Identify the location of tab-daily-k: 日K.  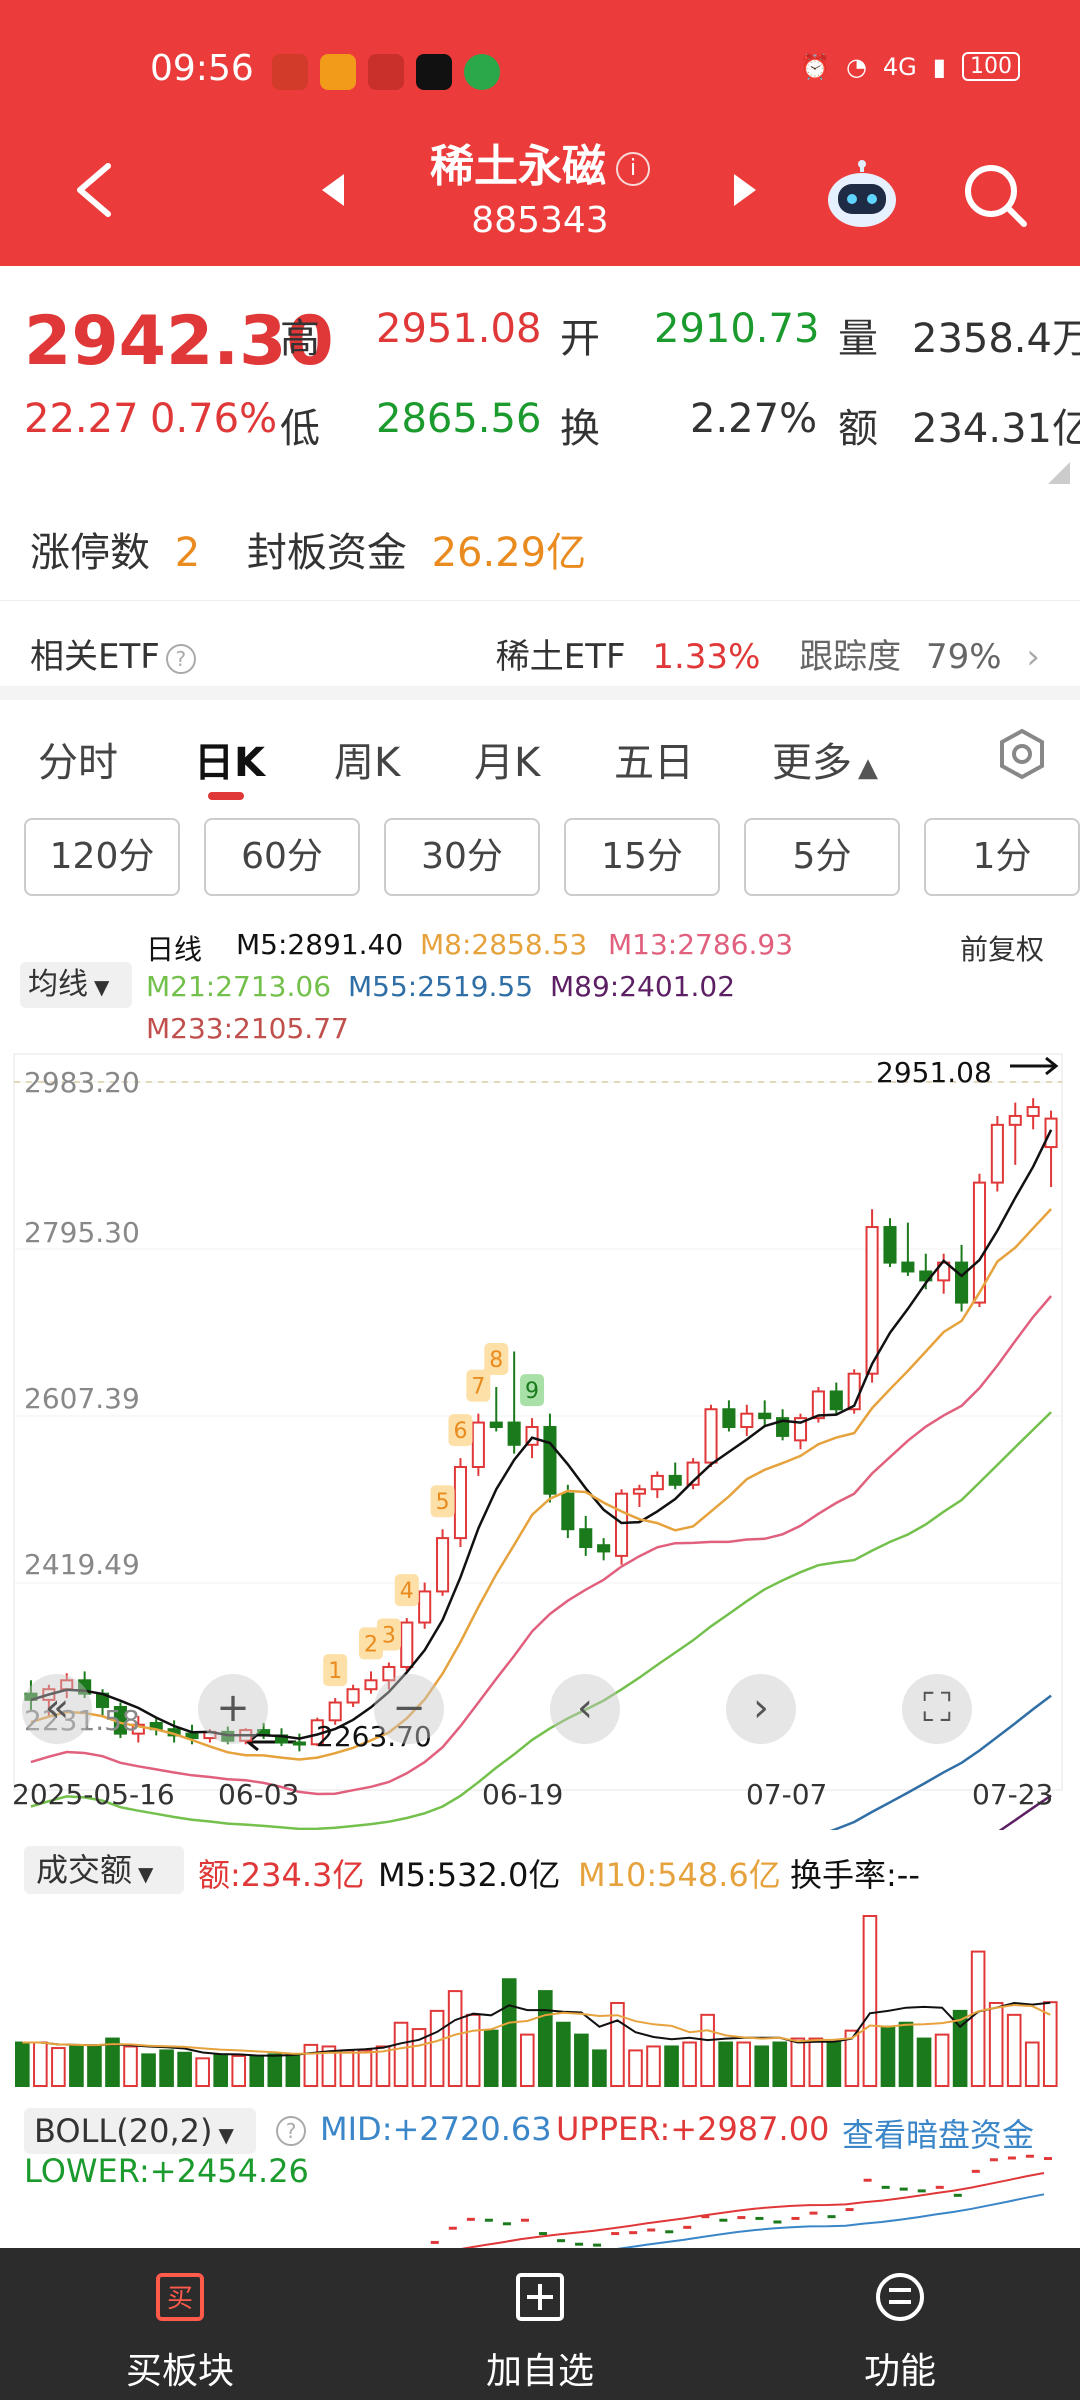
(229, 763).